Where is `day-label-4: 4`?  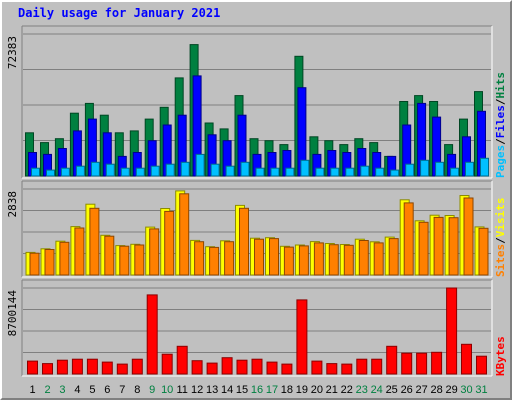 day-label-4: 4 is located at coordinates (77, 390).